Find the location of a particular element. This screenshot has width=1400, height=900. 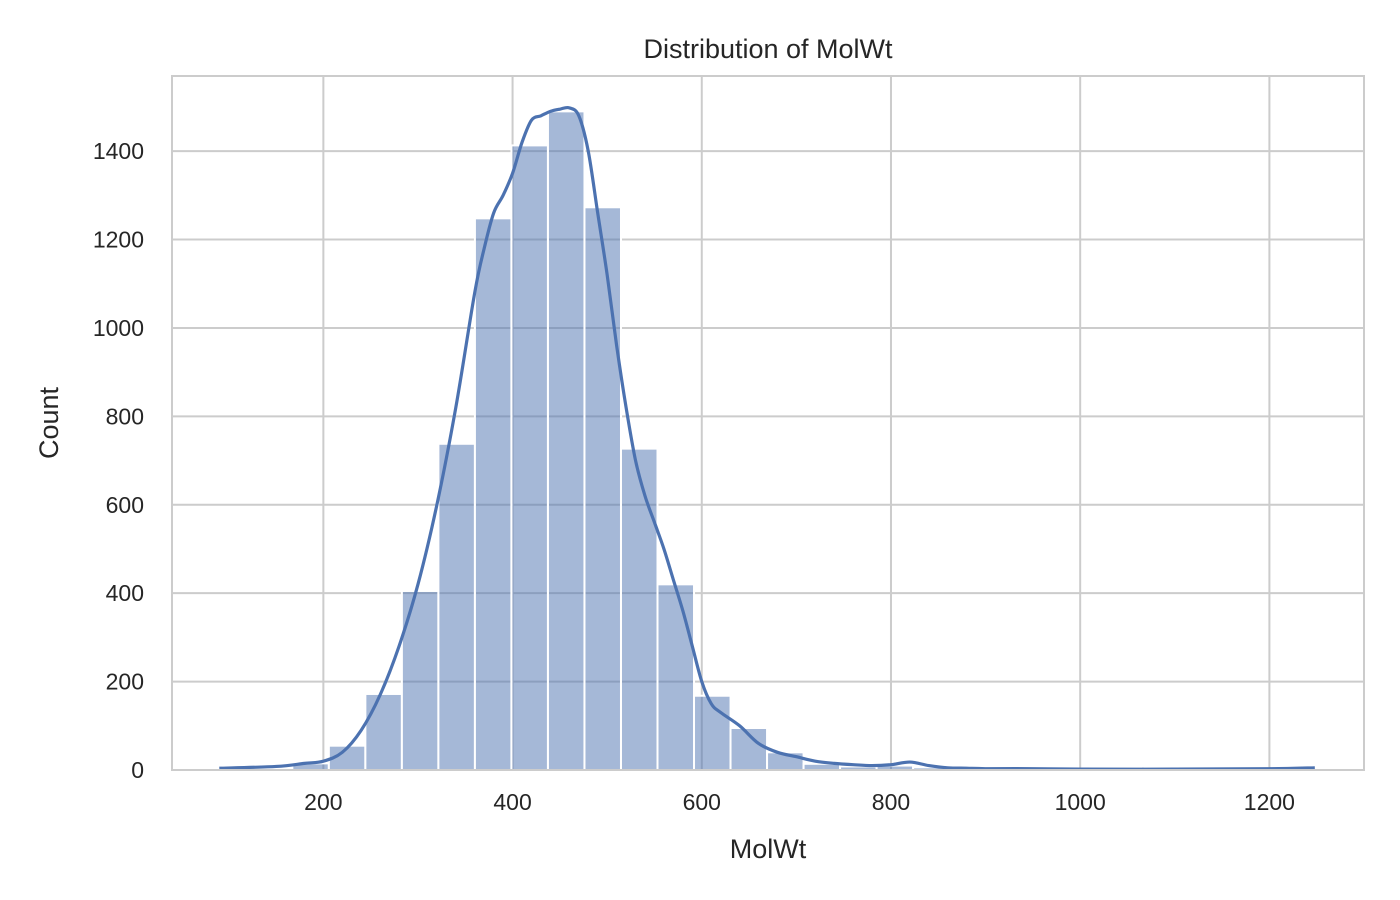

y-tick-label: 1000 is located at coordinates (118, 328).